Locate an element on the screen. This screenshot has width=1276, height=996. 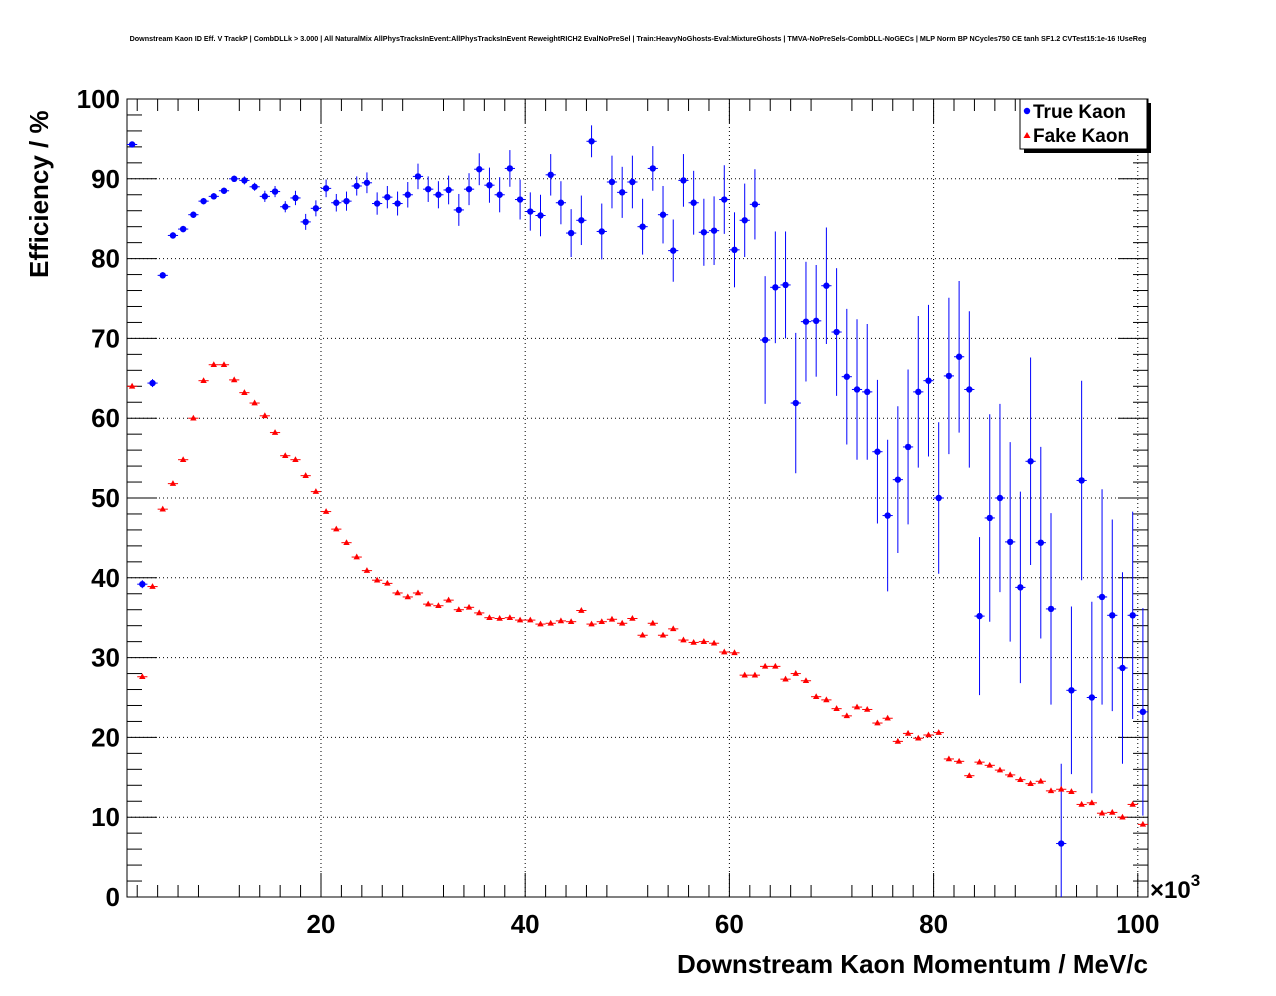
y-tick-label: 40 is located at coordinates (105, 578).